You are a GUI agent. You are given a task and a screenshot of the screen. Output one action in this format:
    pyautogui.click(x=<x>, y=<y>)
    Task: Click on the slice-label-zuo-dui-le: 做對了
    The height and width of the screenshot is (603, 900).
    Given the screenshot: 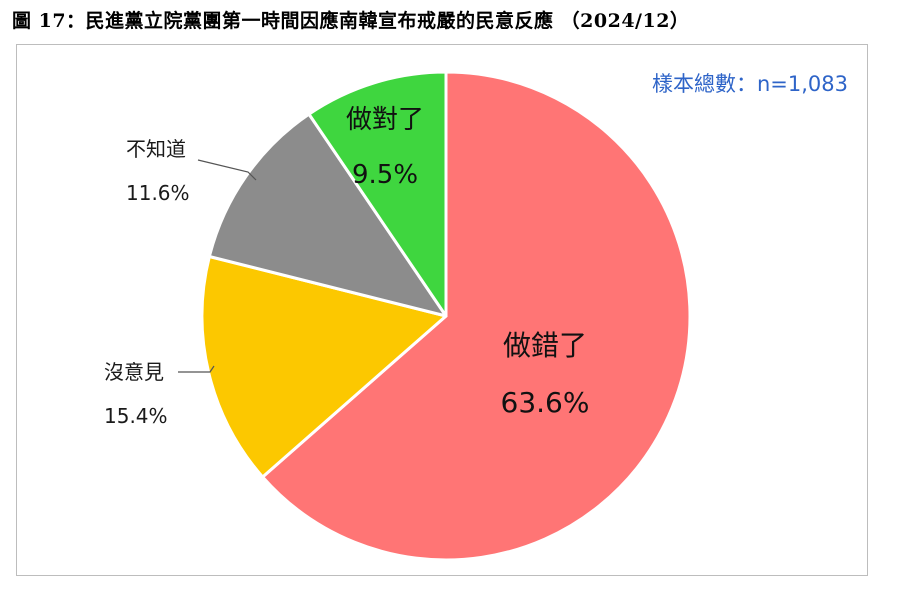 What is the action you would take?
    pyautogui.click(x=385, y=120)
    